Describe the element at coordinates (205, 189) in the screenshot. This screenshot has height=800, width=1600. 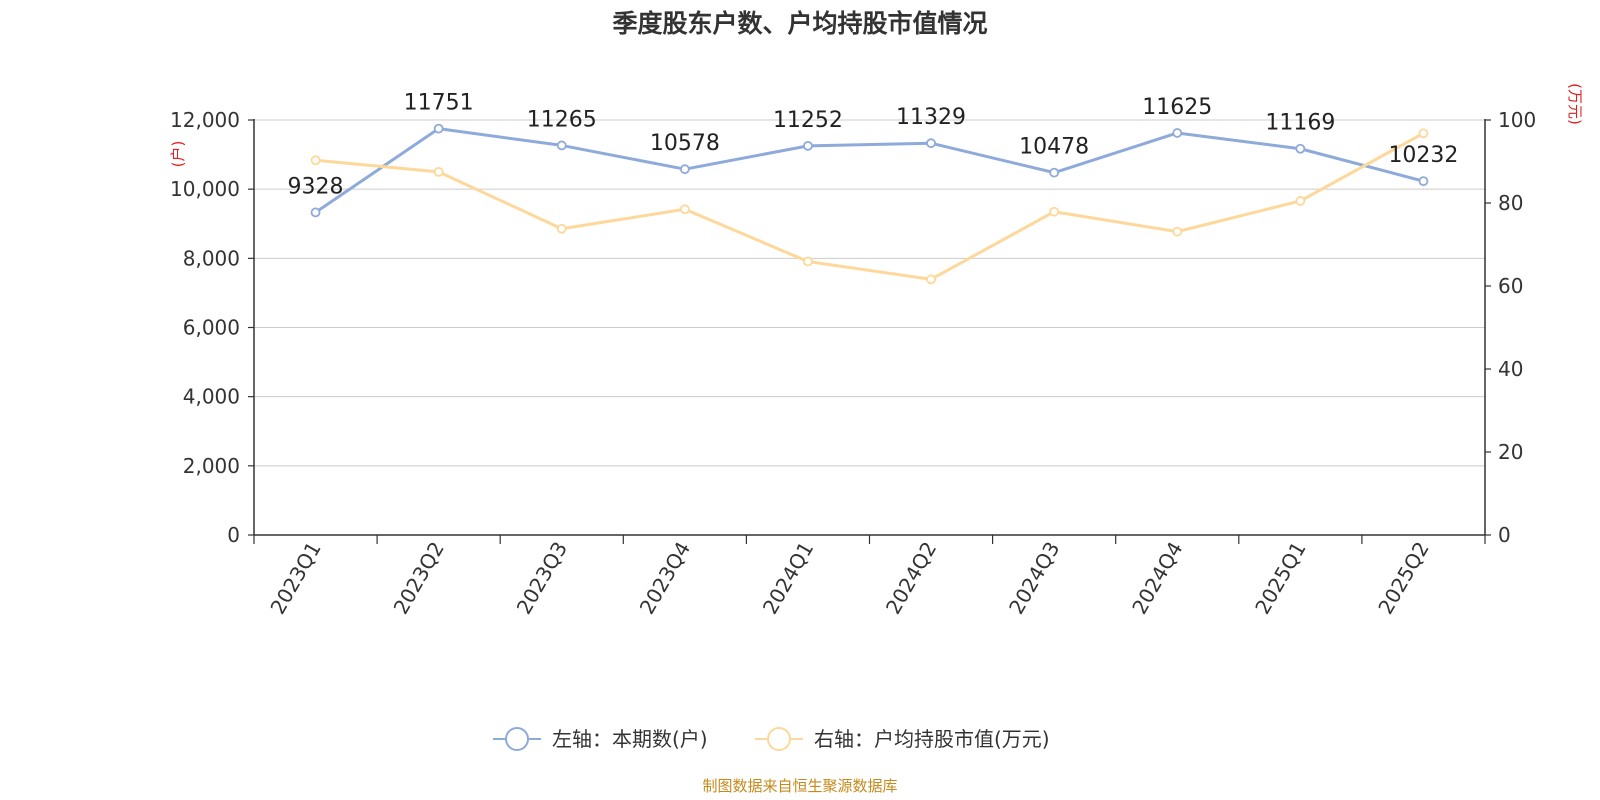
I see `left-tick-label: 10,000` at that location.